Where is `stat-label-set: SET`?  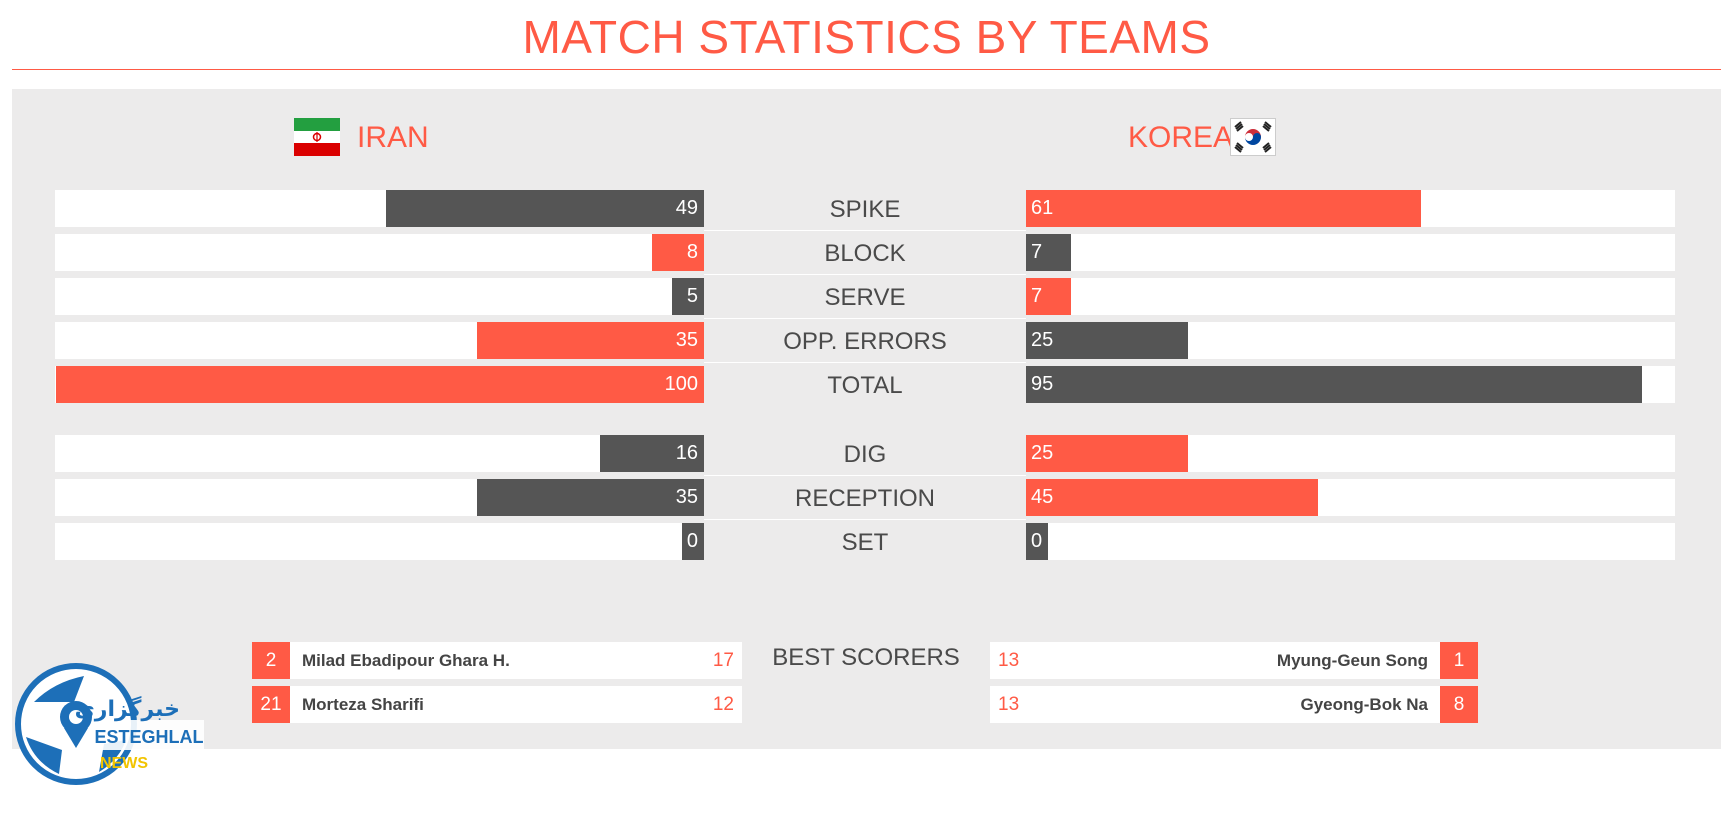
stat-label-set: SET is located at coordinates (865, 542).